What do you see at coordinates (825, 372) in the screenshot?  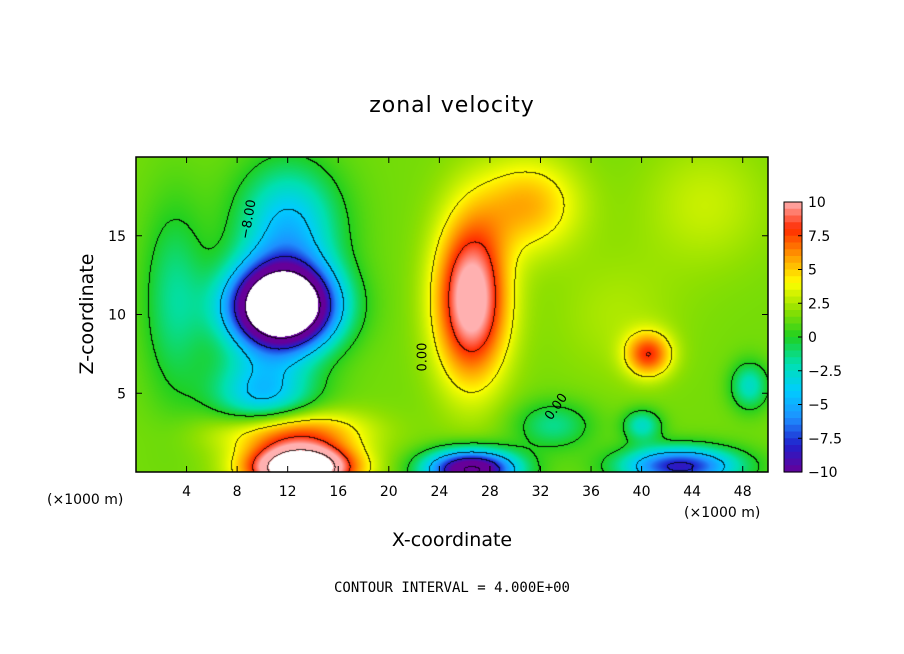 I see `colorbar-tick-label: −2.5` at bounding box center [825, 372].